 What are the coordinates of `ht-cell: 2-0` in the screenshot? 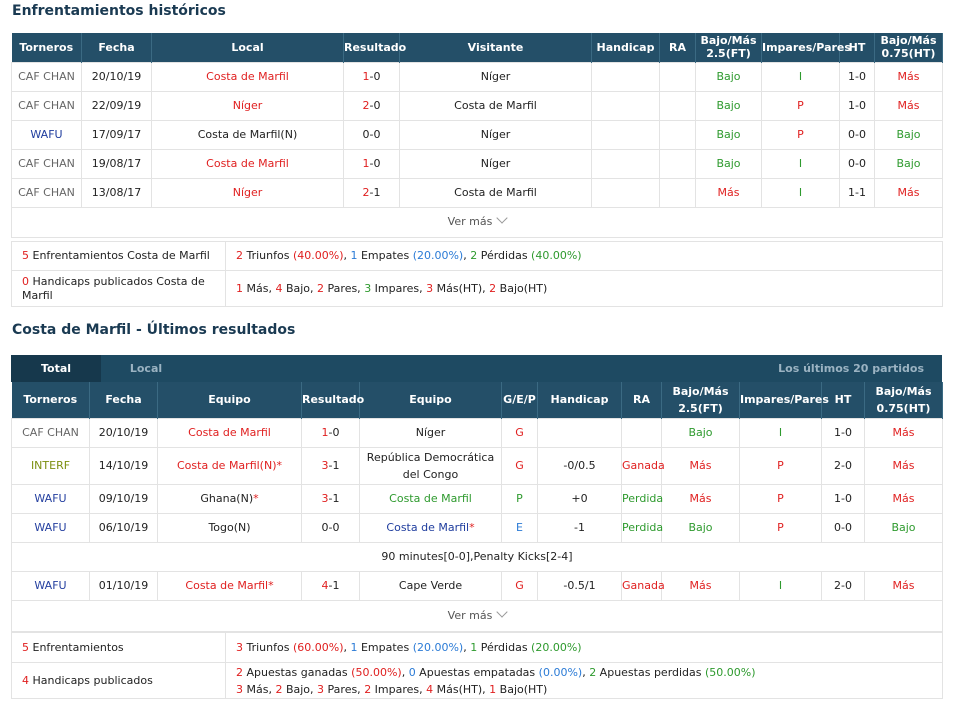 It's located at (843, 585).